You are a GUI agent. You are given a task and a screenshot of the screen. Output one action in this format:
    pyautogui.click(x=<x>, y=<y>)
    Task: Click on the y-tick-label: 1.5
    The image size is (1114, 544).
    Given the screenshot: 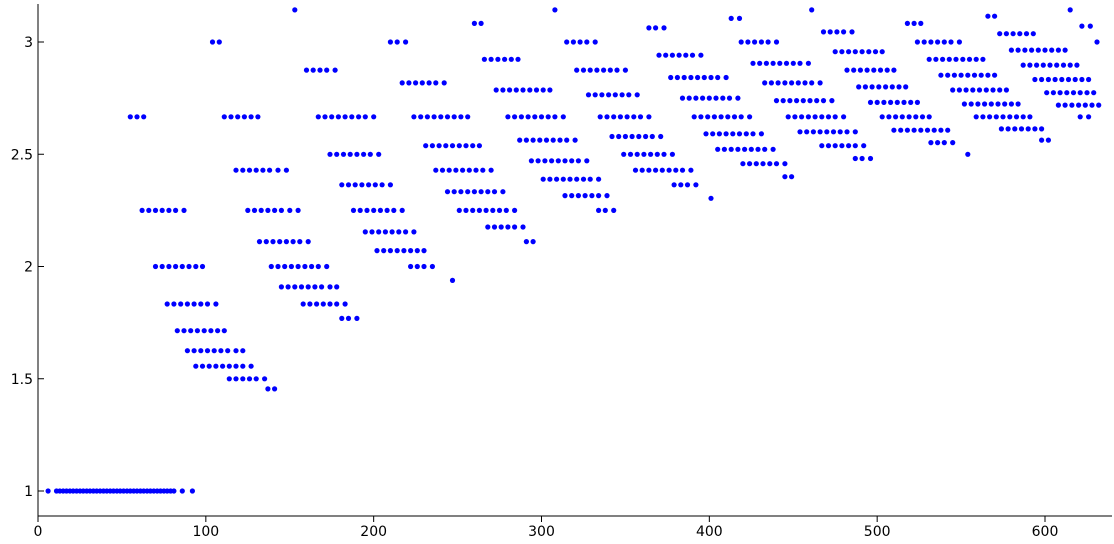 What is the action you would take?
    pyautogui.click(x=22, y=380)
    